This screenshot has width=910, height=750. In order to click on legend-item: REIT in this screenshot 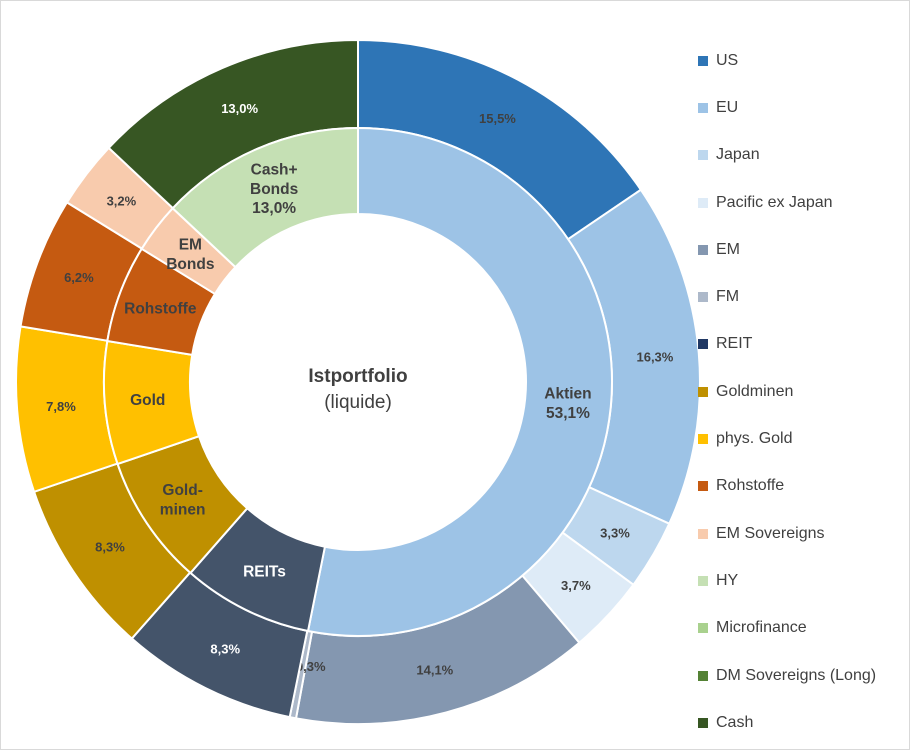, I will do `click(803, 344)`.